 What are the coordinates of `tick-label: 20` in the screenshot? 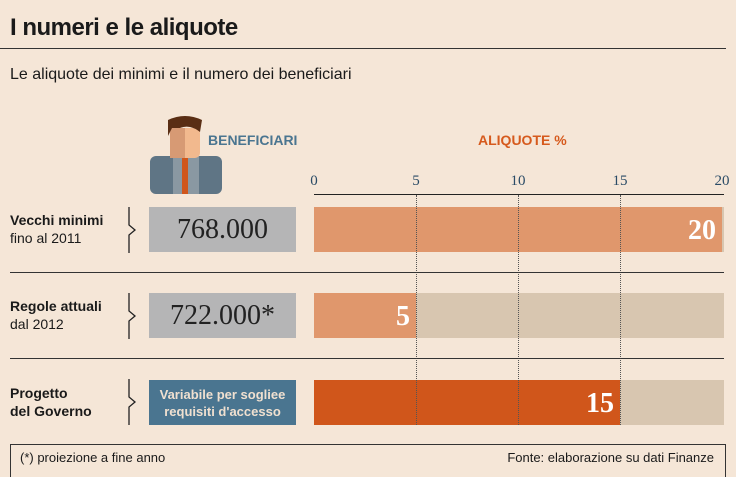 It's located at (722, 181).